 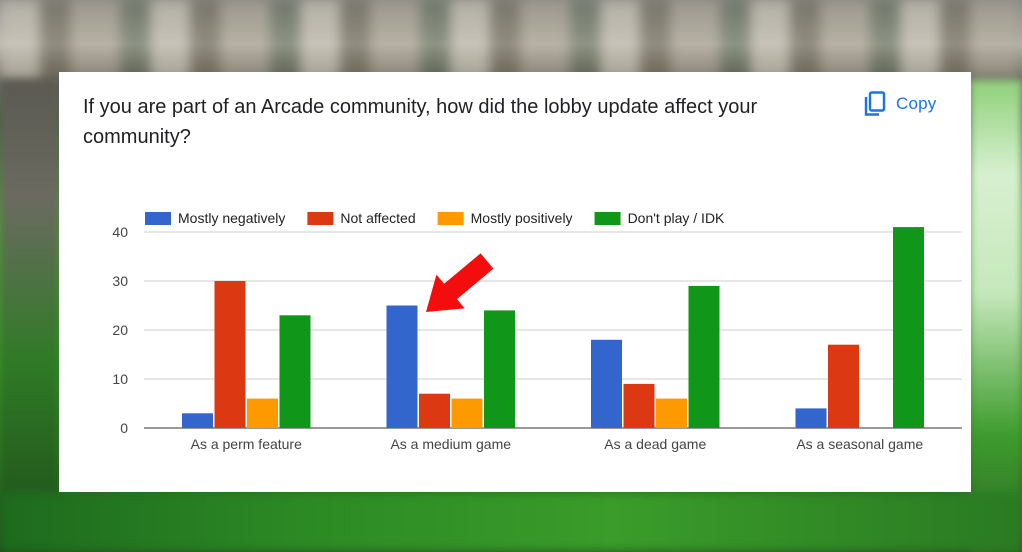 What do you see at coordinates (655, 444) in the screenshot?
I see `x-tick-label: As a dead game` at bounding box center [655, 444].